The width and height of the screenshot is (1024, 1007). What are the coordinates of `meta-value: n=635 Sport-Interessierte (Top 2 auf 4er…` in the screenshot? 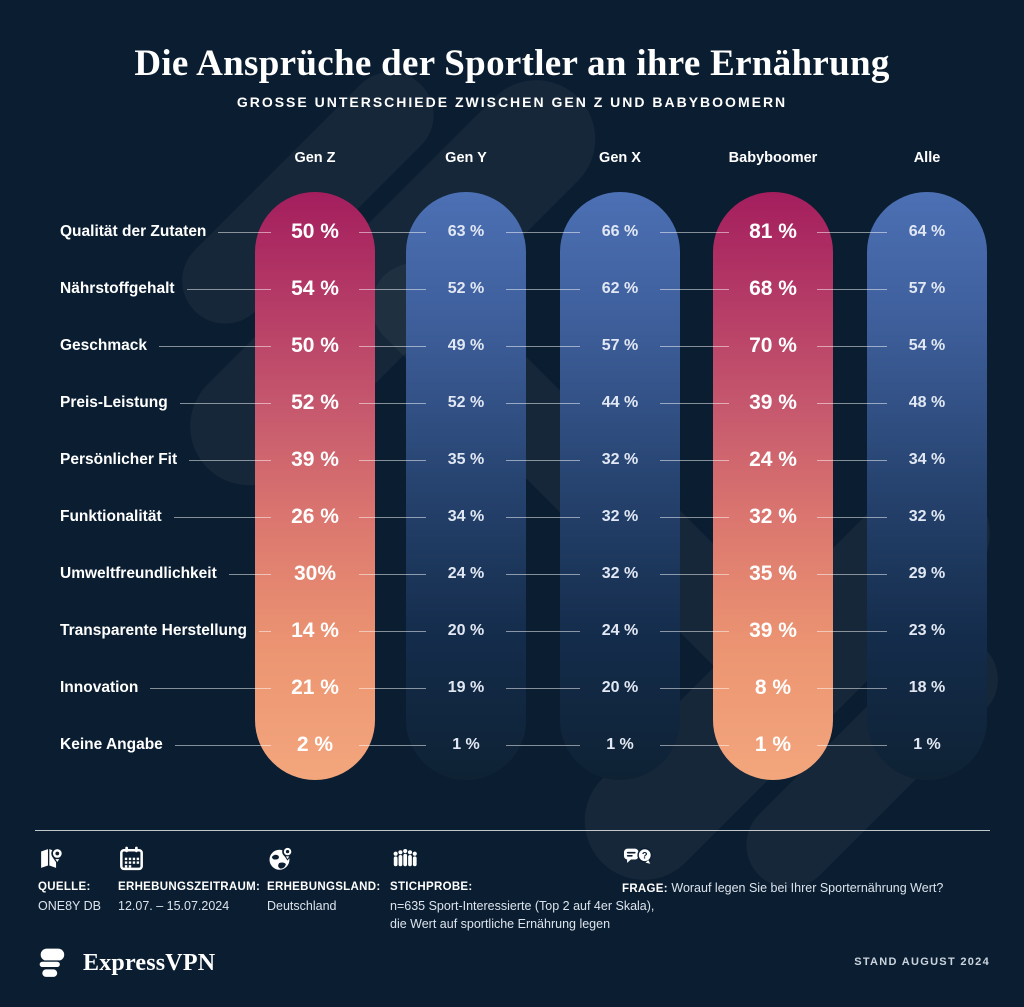 It's located at (522, 906).